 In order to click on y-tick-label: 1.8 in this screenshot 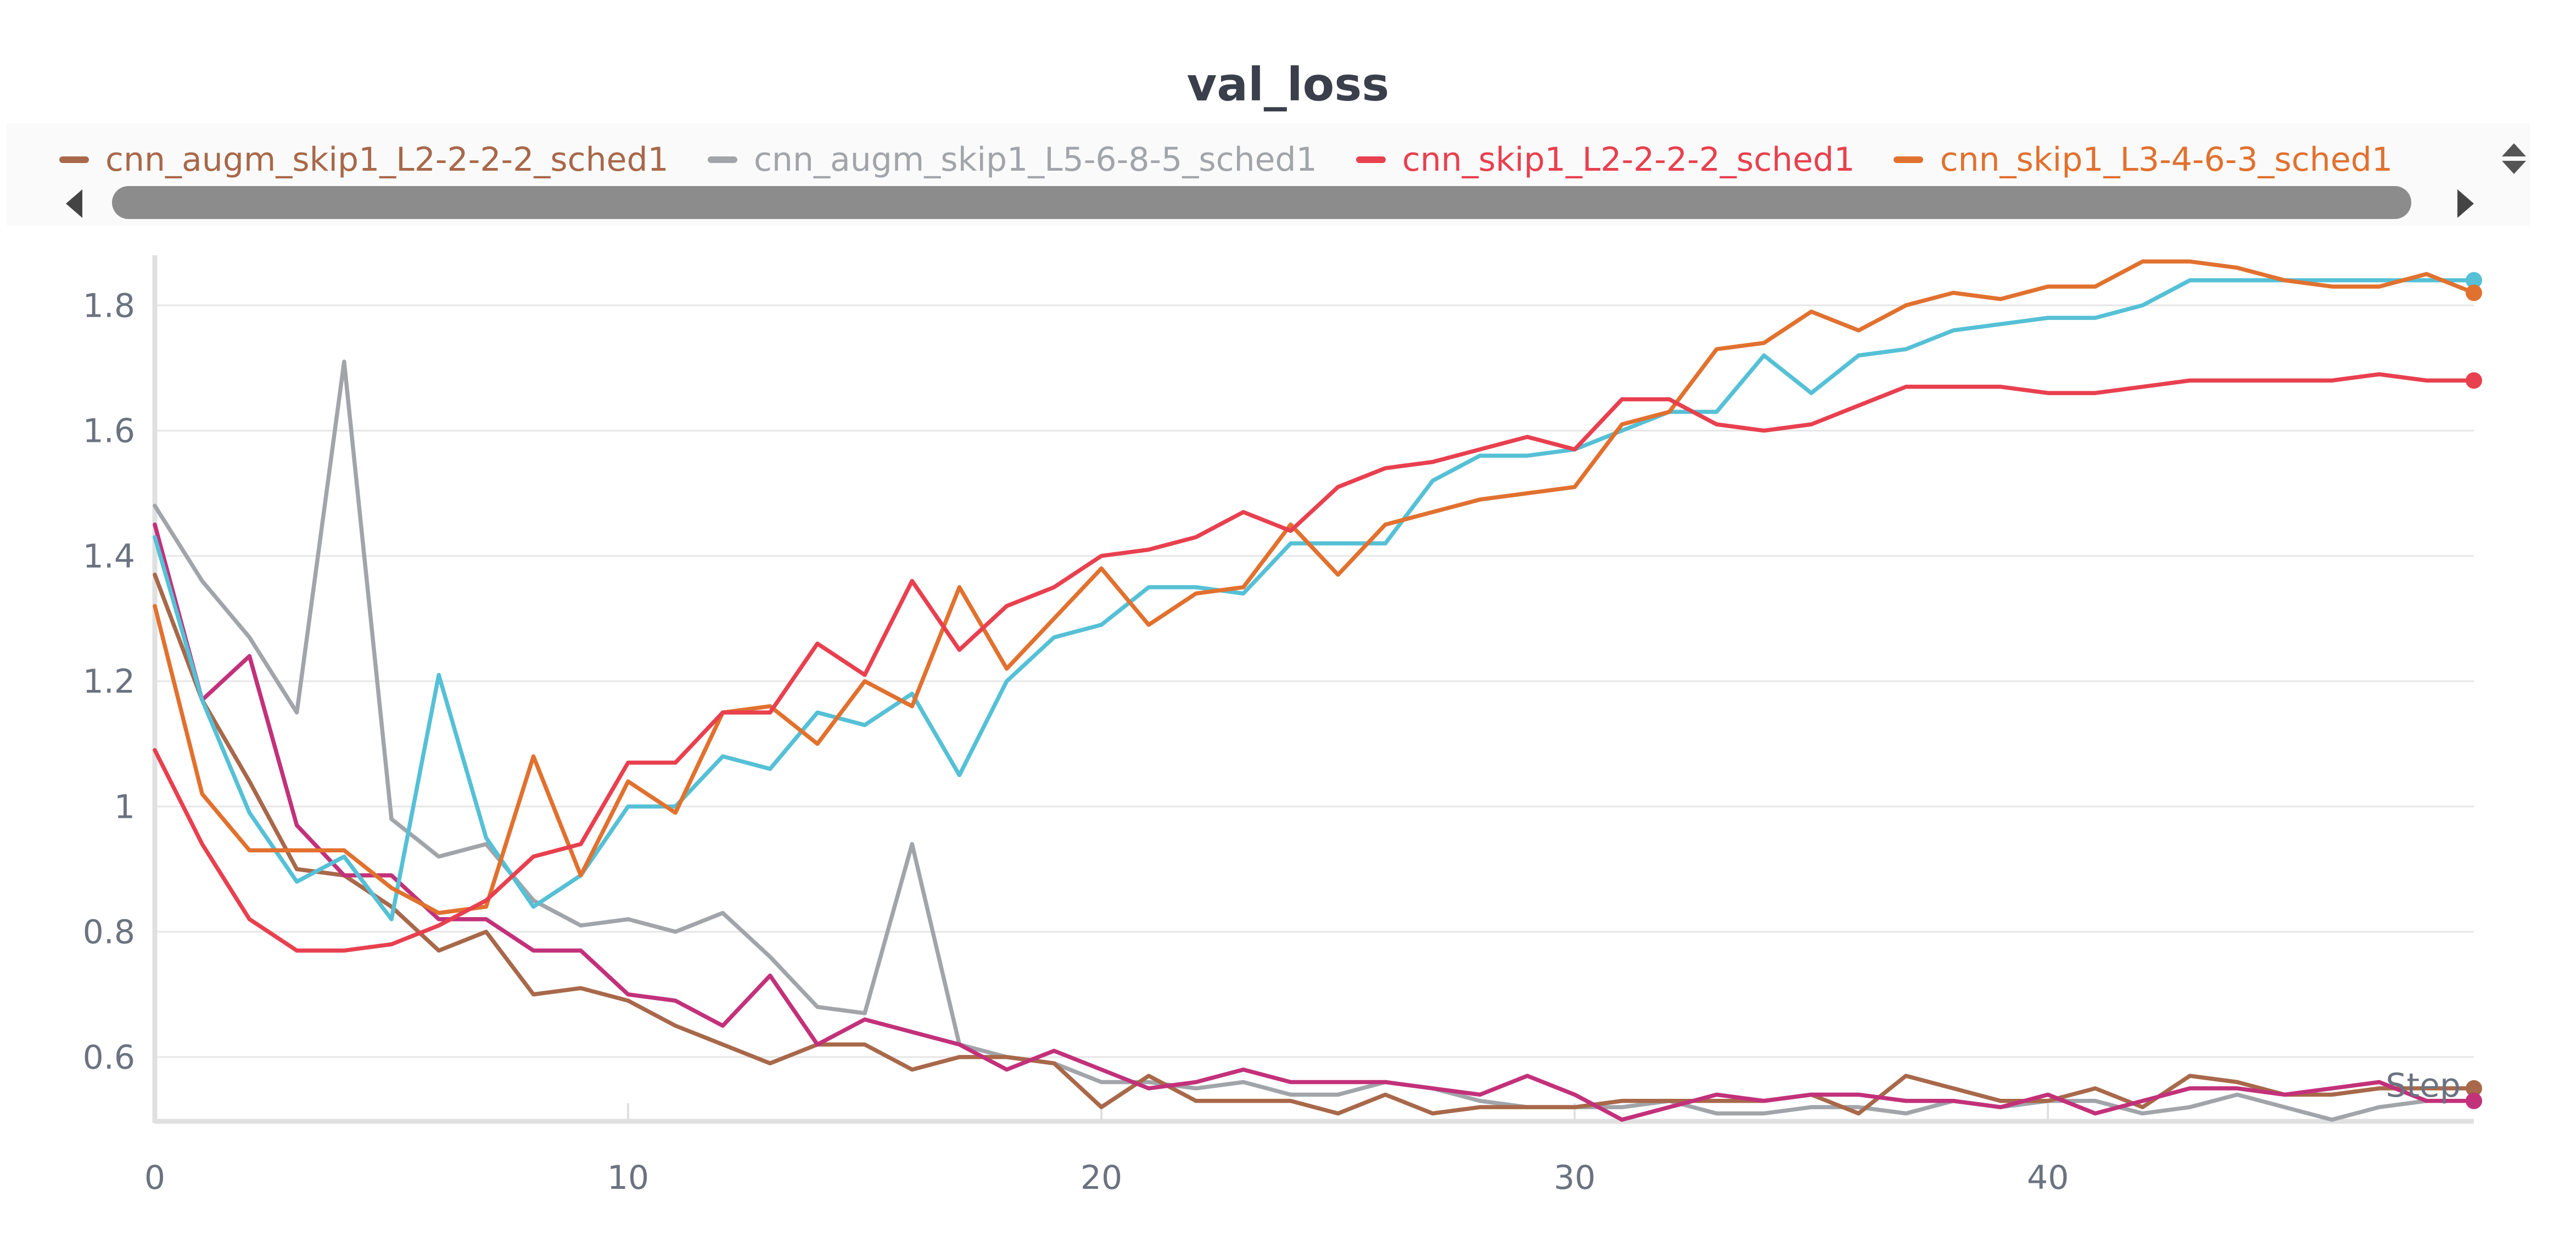, I will do `click(109, 306)`.